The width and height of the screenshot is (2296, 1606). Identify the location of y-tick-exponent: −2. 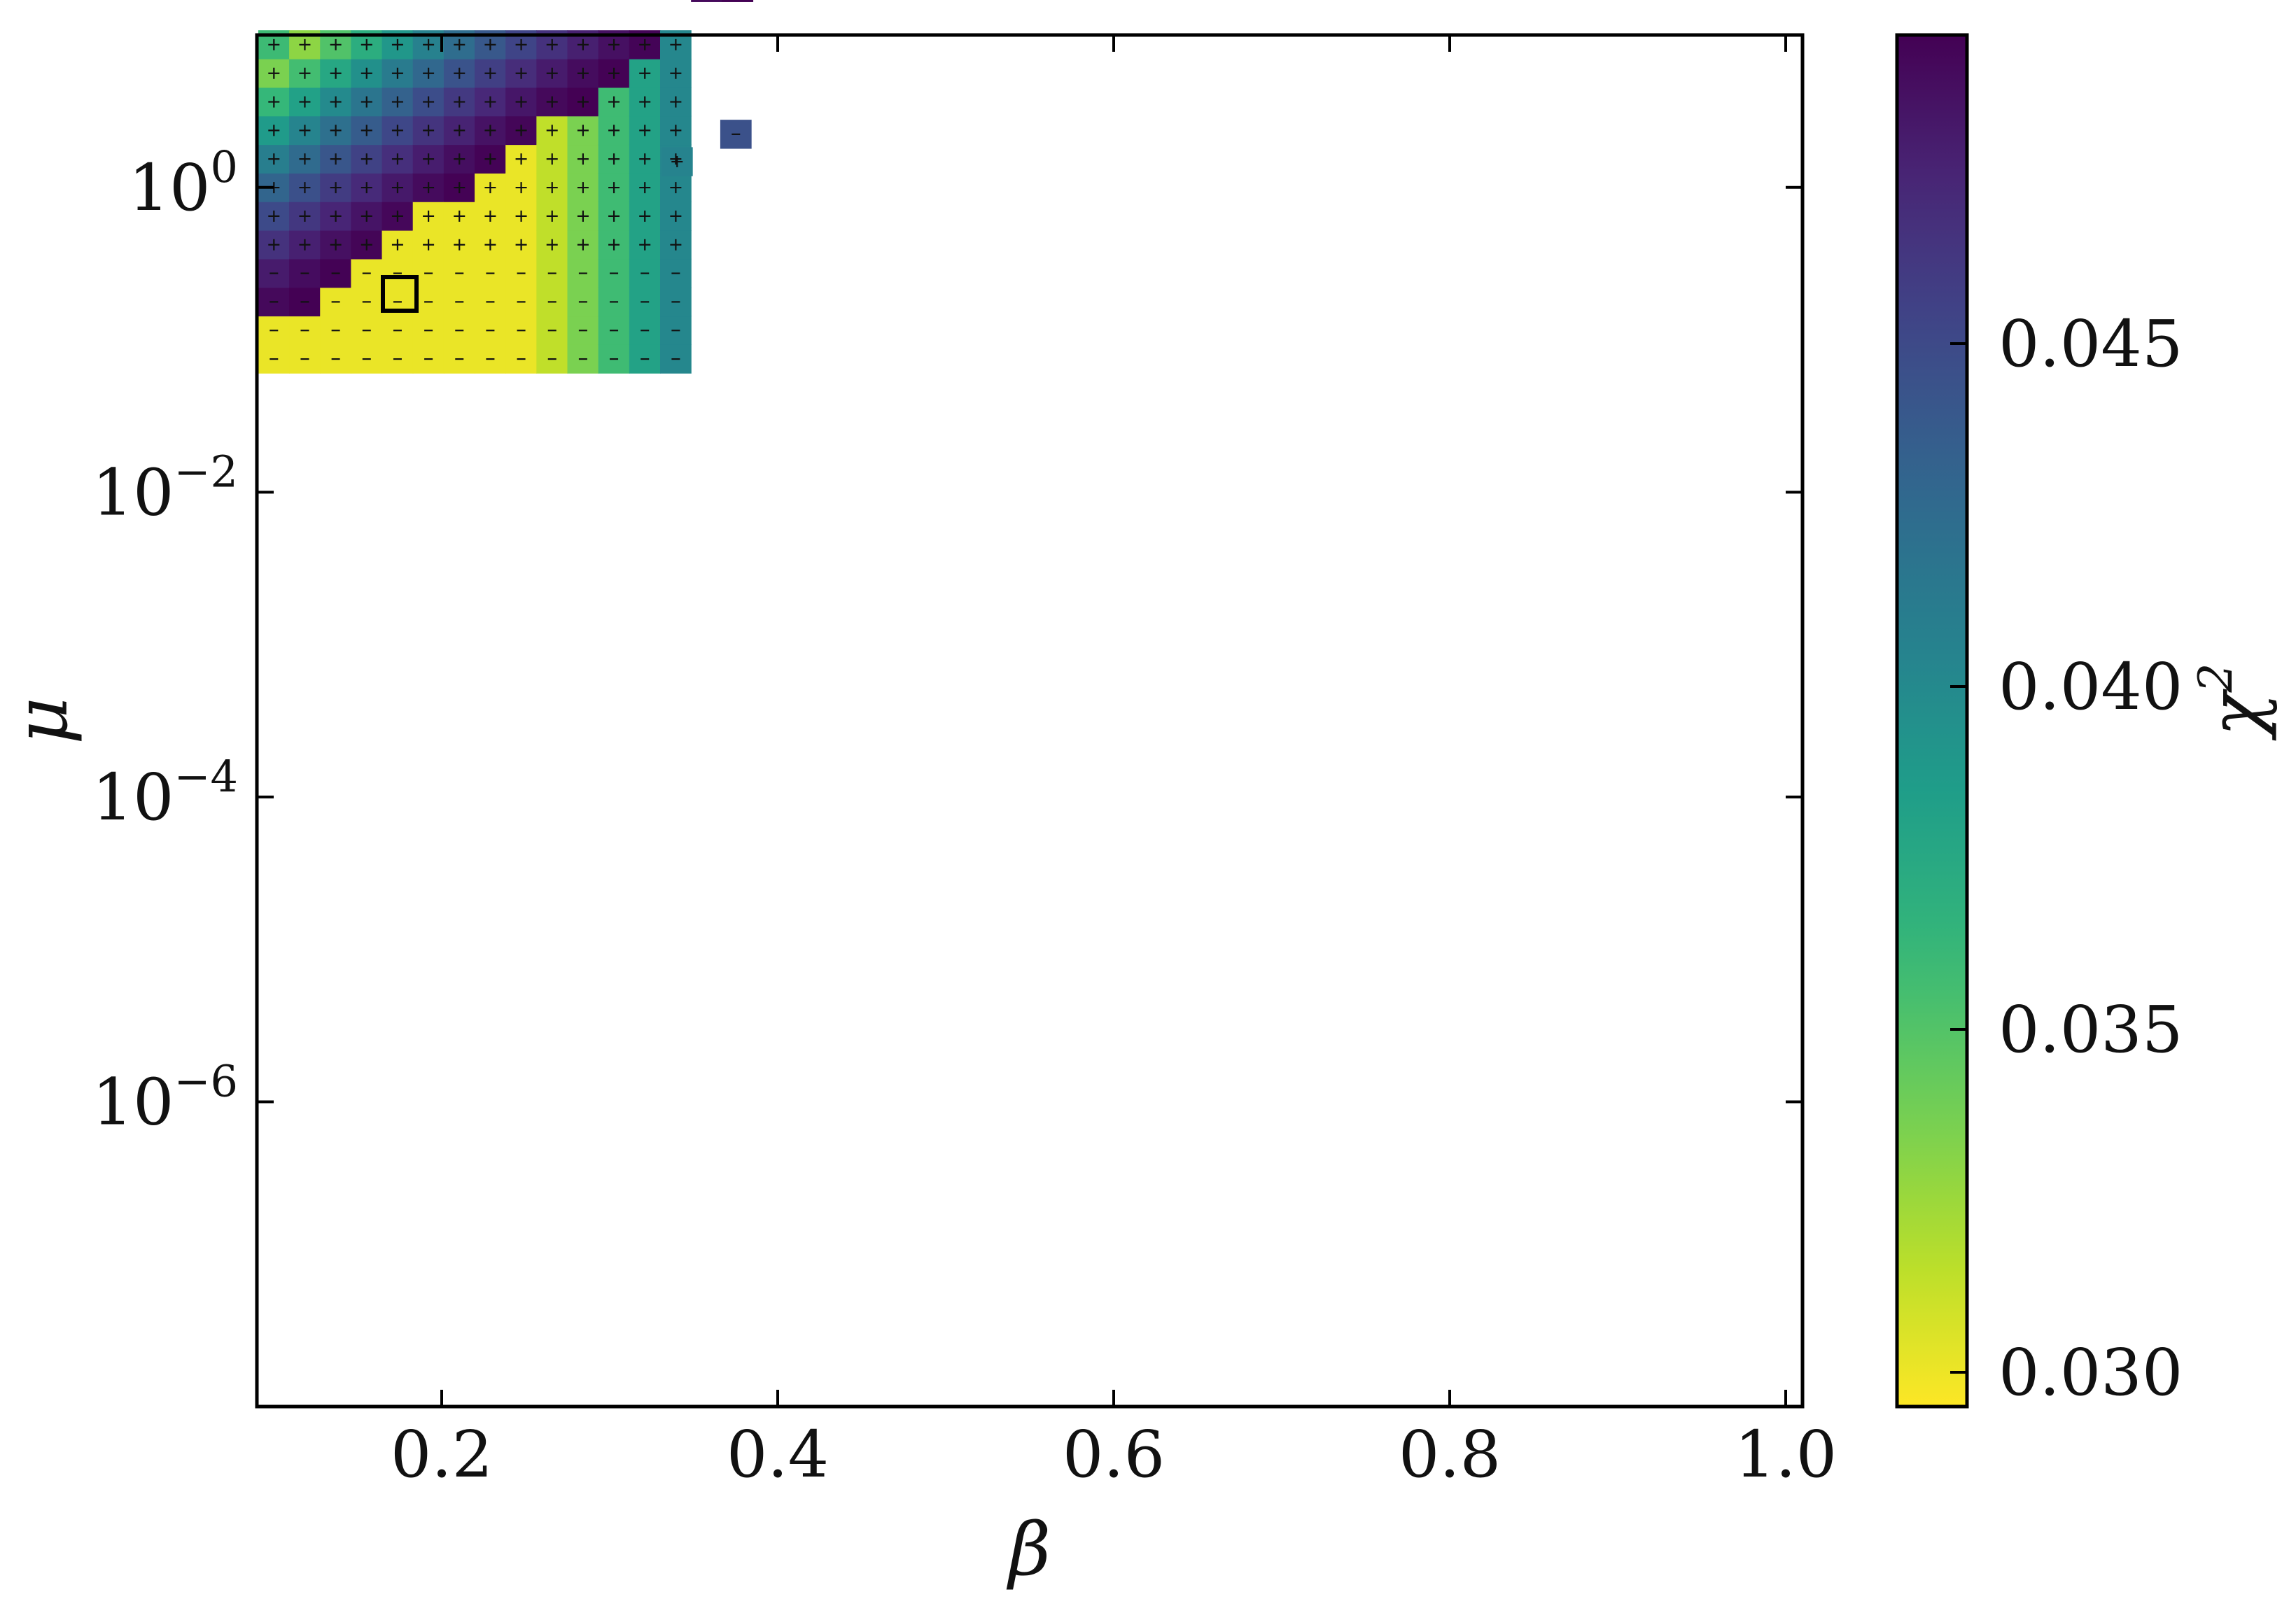
(206, 471).